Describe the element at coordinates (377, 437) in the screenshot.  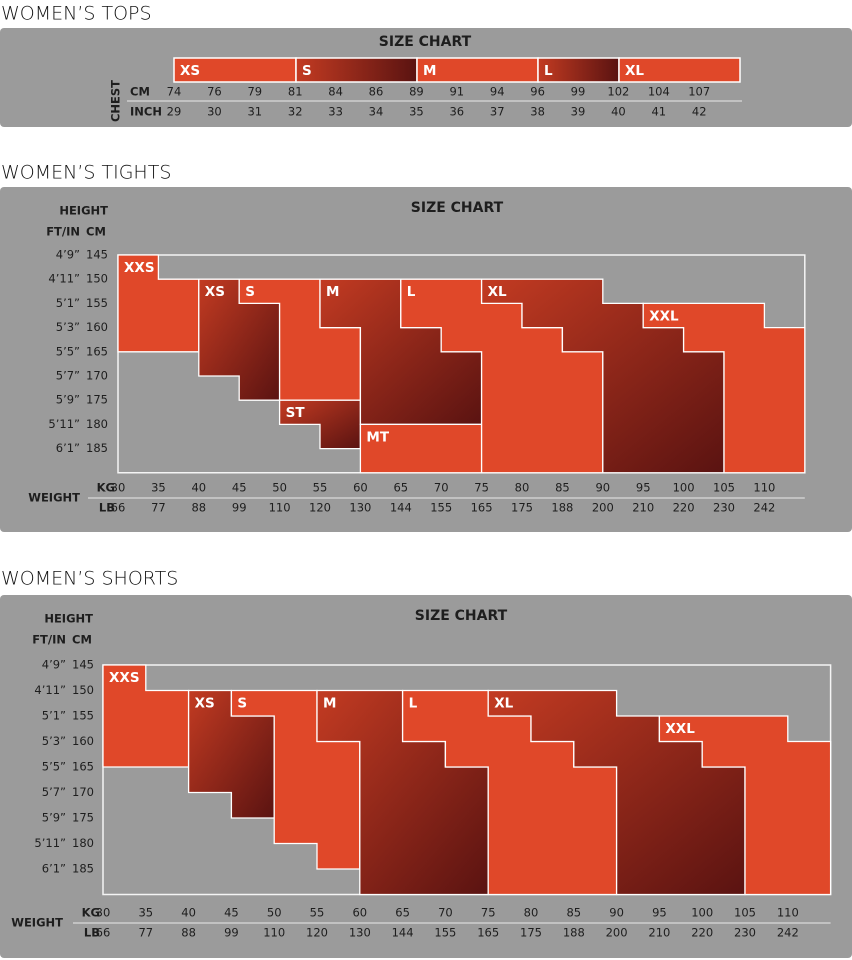
I see `size-label: MT` at that location.